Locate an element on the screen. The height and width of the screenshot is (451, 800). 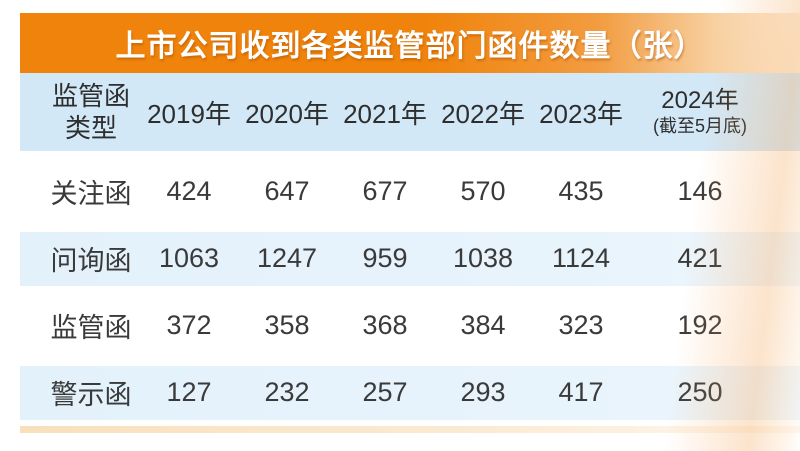
row-label: 监管函 is located at coordinates (91, 328).